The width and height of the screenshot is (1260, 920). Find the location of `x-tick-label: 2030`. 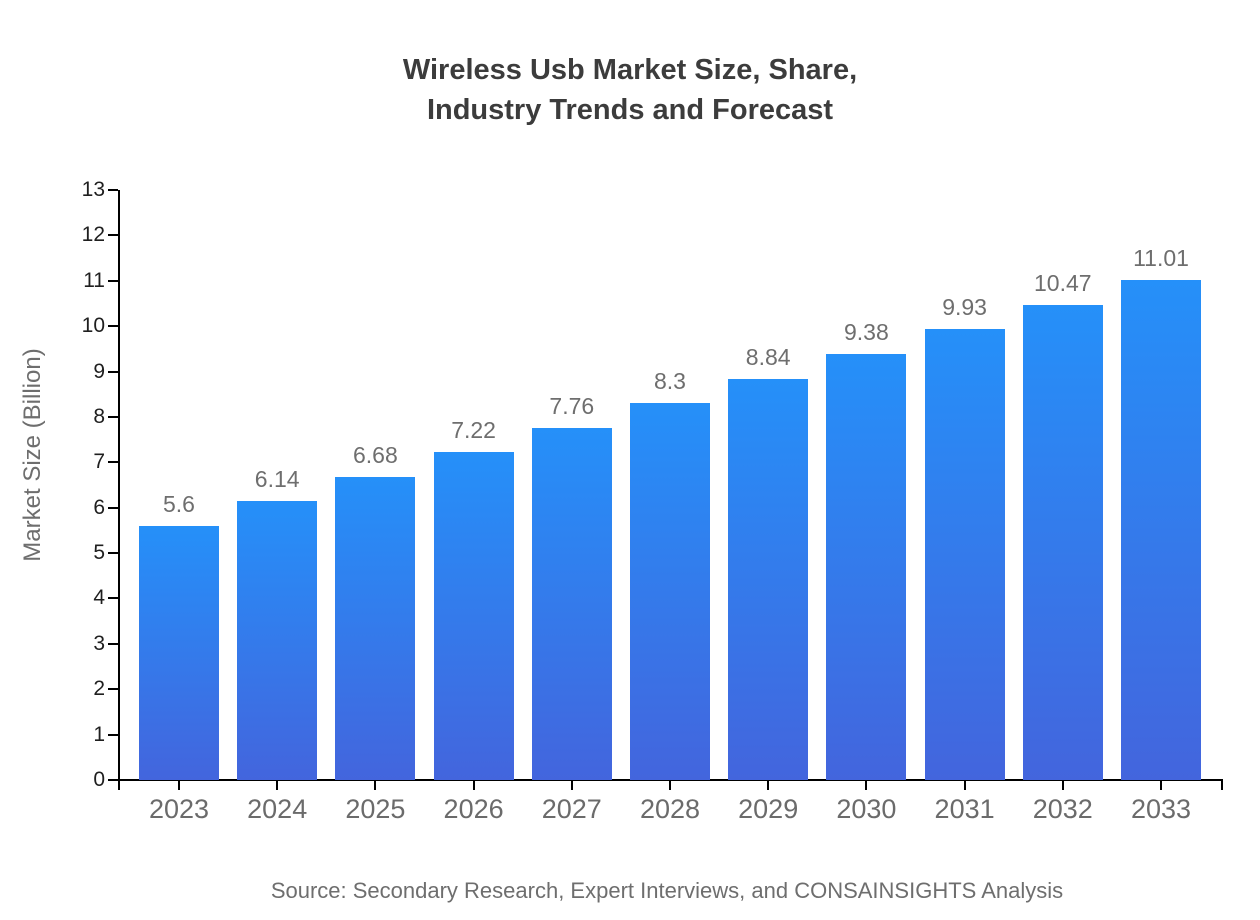

x-tick-label: 2030 is located at coordinates (866, 809).